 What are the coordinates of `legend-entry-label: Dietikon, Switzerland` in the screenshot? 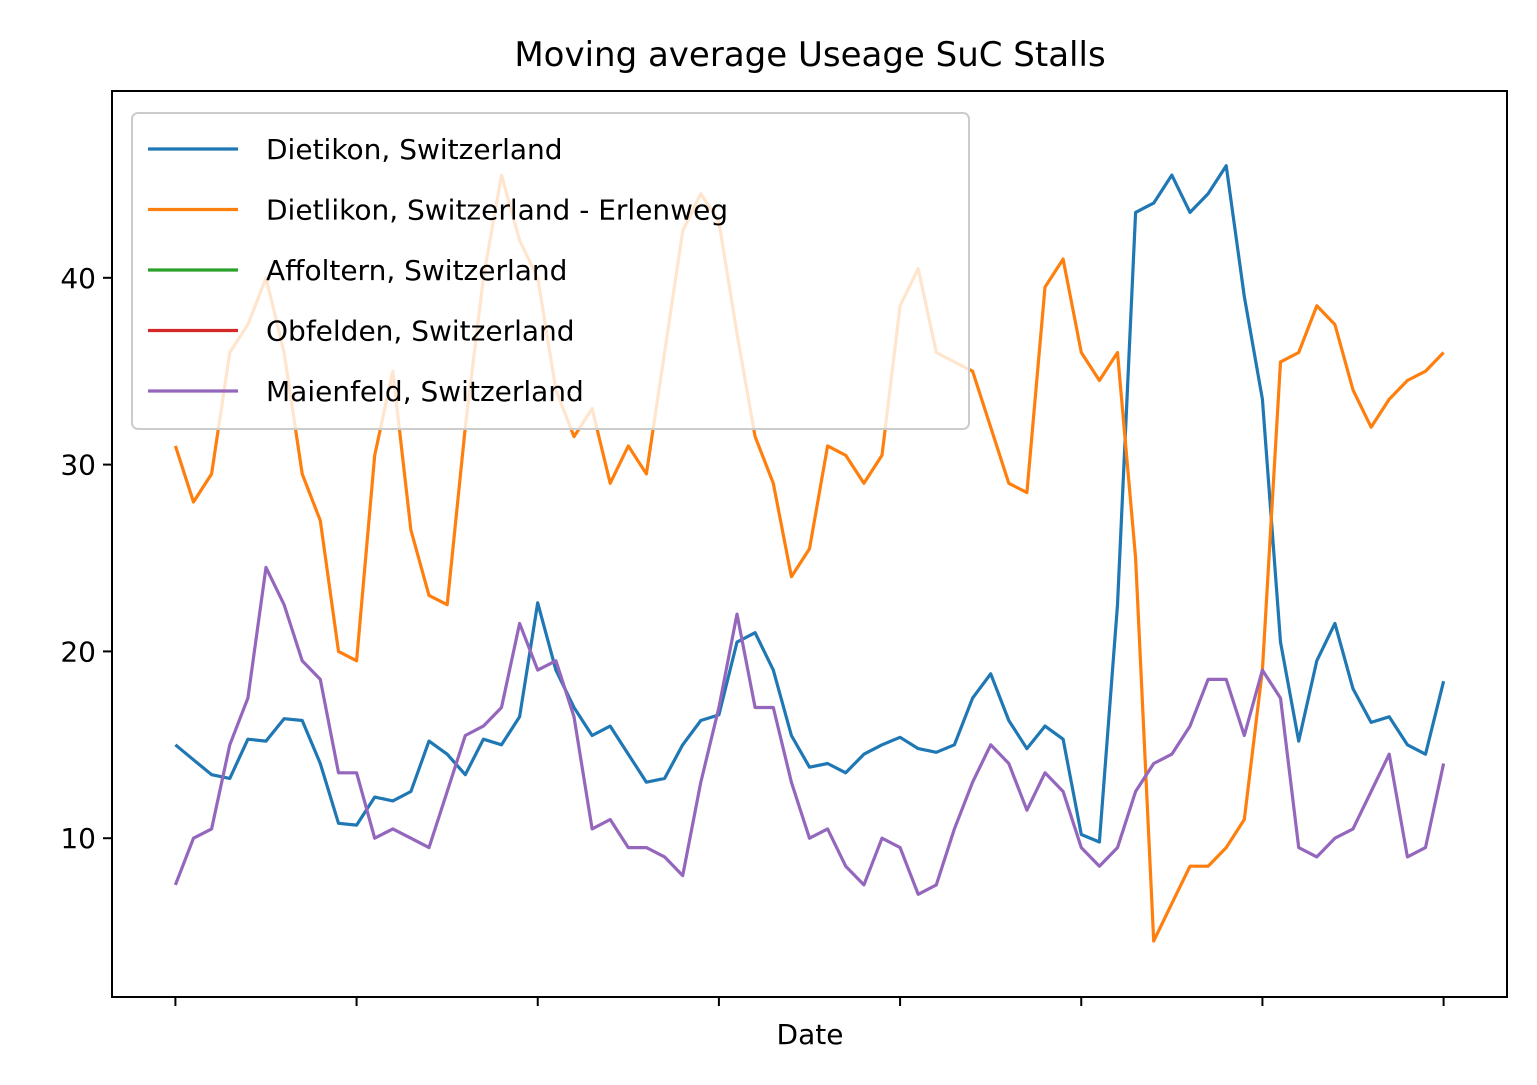 It's located at (414, 149).